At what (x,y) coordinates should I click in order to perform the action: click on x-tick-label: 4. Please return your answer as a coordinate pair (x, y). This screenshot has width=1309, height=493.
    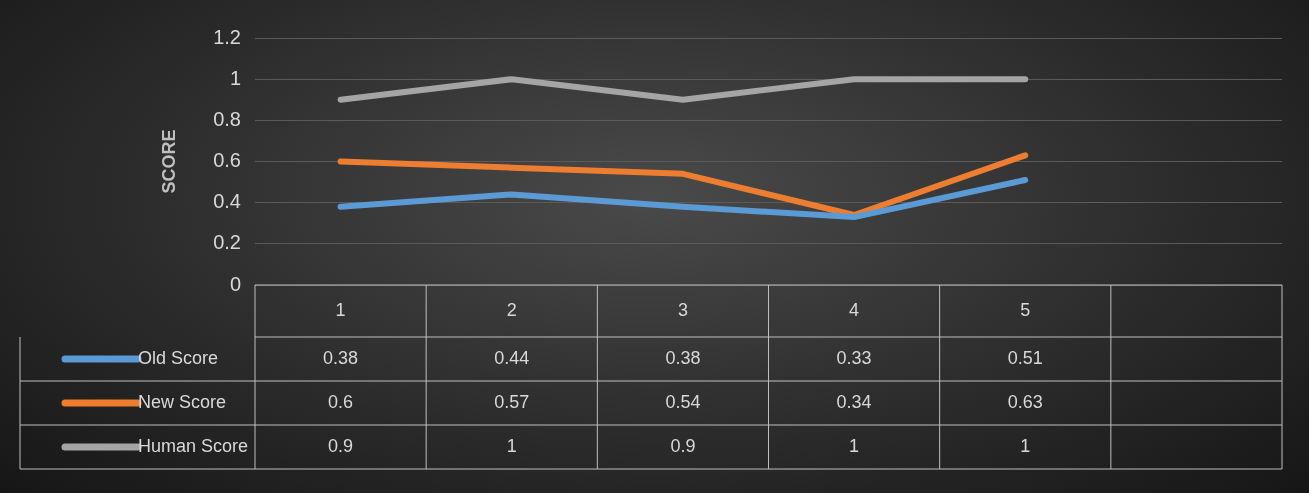
    Looking at the image, I should click on (854, 309).